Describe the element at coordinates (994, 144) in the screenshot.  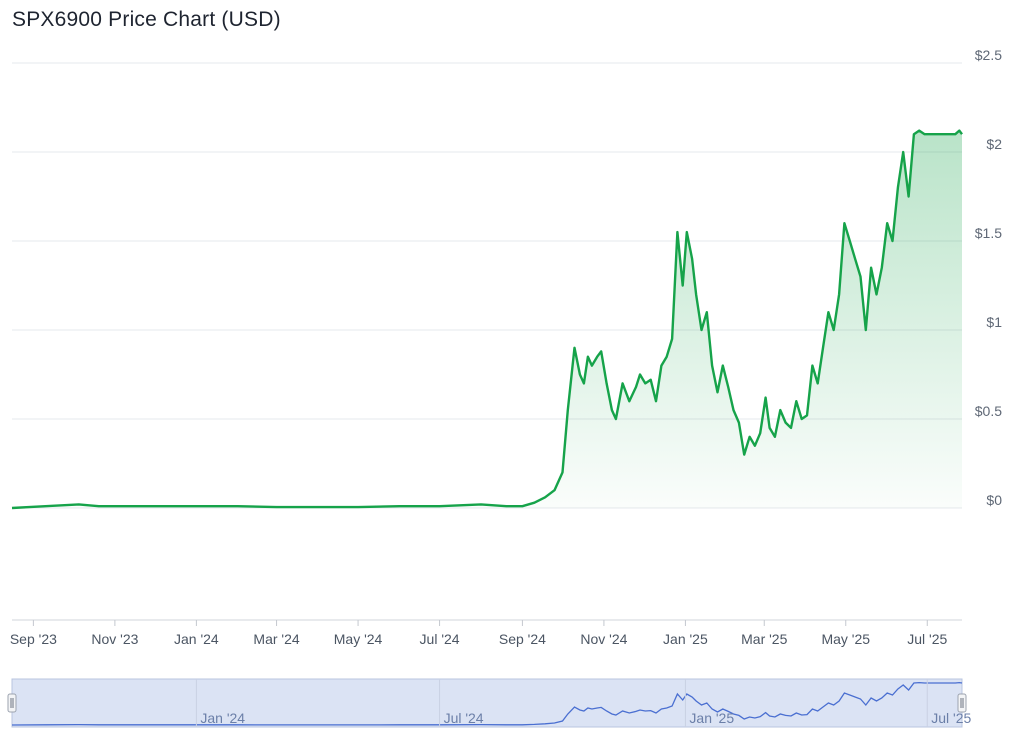
I see `y-tick-label: $2` at that location.